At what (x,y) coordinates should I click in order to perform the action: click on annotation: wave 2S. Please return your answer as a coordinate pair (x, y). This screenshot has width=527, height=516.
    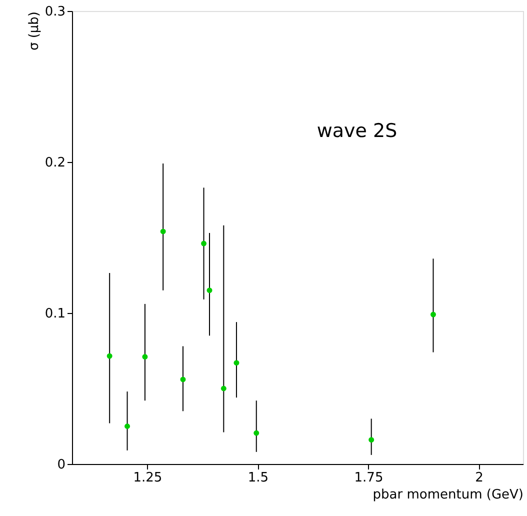
    Looking at the image, I should click on (357, 131).